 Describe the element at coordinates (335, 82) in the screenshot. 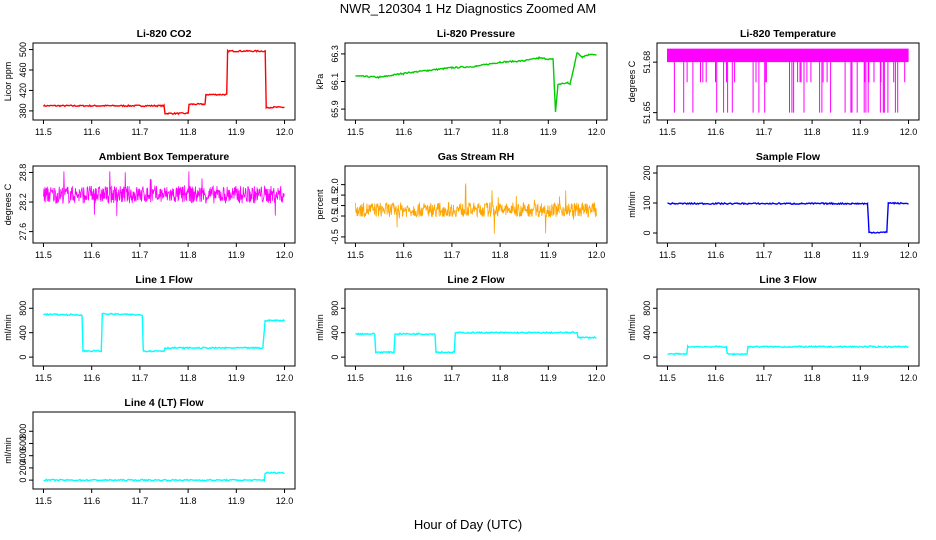

I see `y-tick-label: 66.1` at that location.